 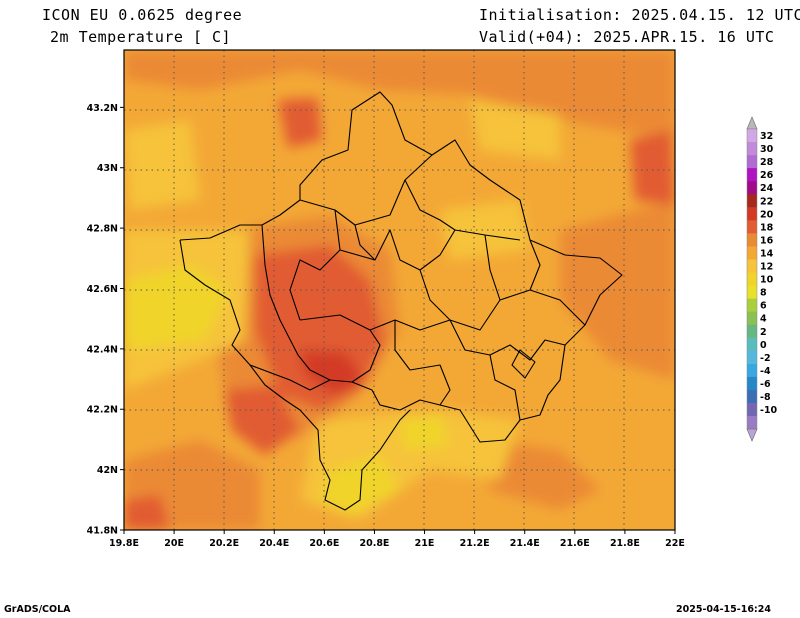 What do you see at coordinates (765, 397) in the screenshot?
I see `colorbar-label: -8` at bounding box center [765, 397].